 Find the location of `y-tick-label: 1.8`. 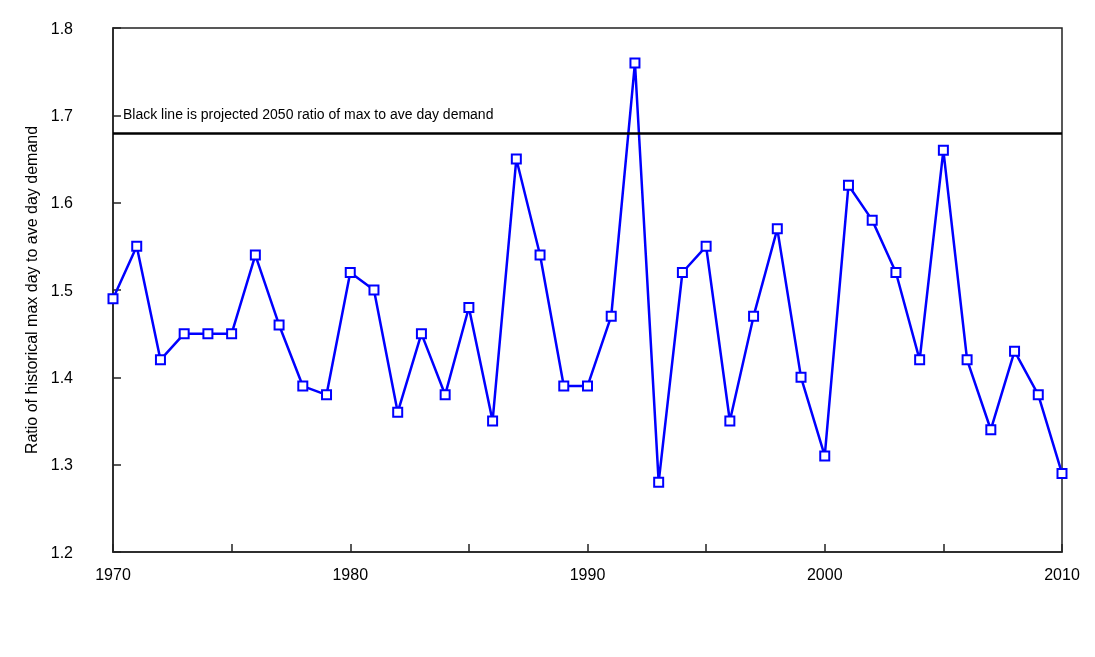

y-tick-label: 1.8 is located at coordinates (62, 28).